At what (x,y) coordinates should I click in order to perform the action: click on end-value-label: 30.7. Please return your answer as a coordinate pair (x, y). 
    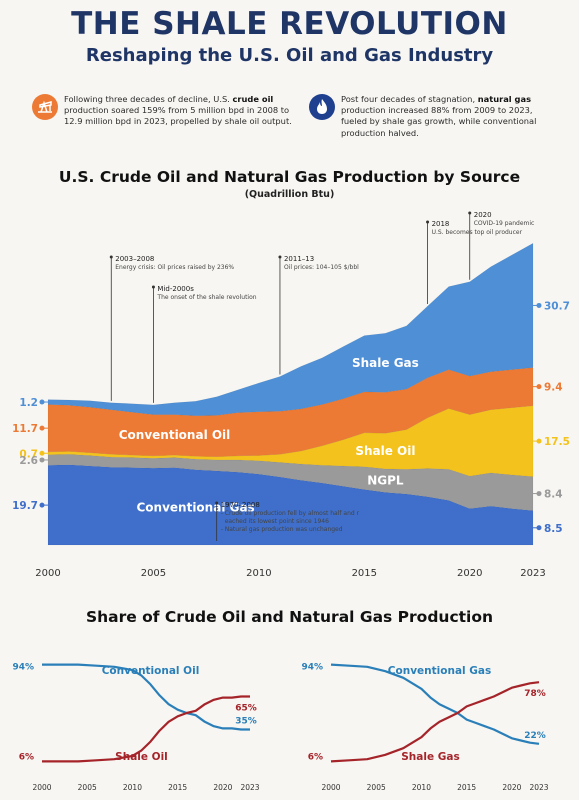
    Looking at the image, I should click on (557, 306).